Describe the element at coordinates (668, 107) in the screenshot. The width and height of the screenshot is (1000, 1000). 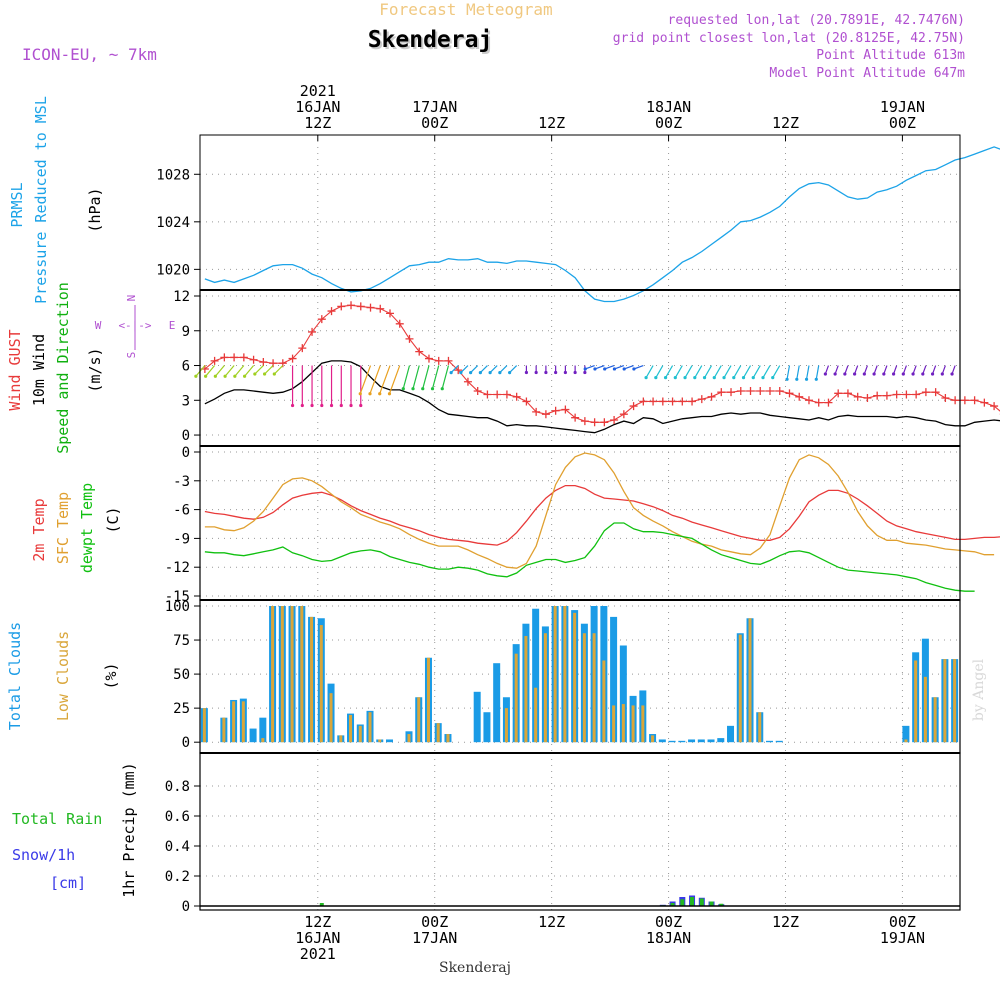
I see `x-tick-label-top: 18JAN` at that location.